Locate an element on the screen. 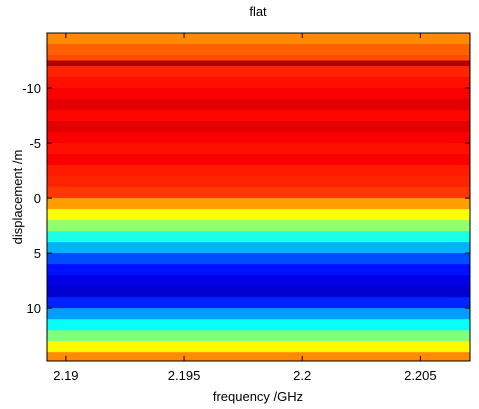 This screenshot has width=479, height=409. x-tick-label: 2.2 is located at coordinates (302, 375).